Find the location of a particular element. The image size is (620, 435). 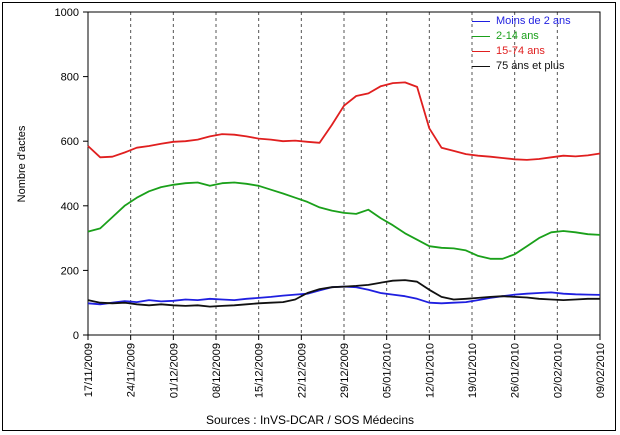

x-tick-label: 01/12/2009 is located at coordinates (174, 370).